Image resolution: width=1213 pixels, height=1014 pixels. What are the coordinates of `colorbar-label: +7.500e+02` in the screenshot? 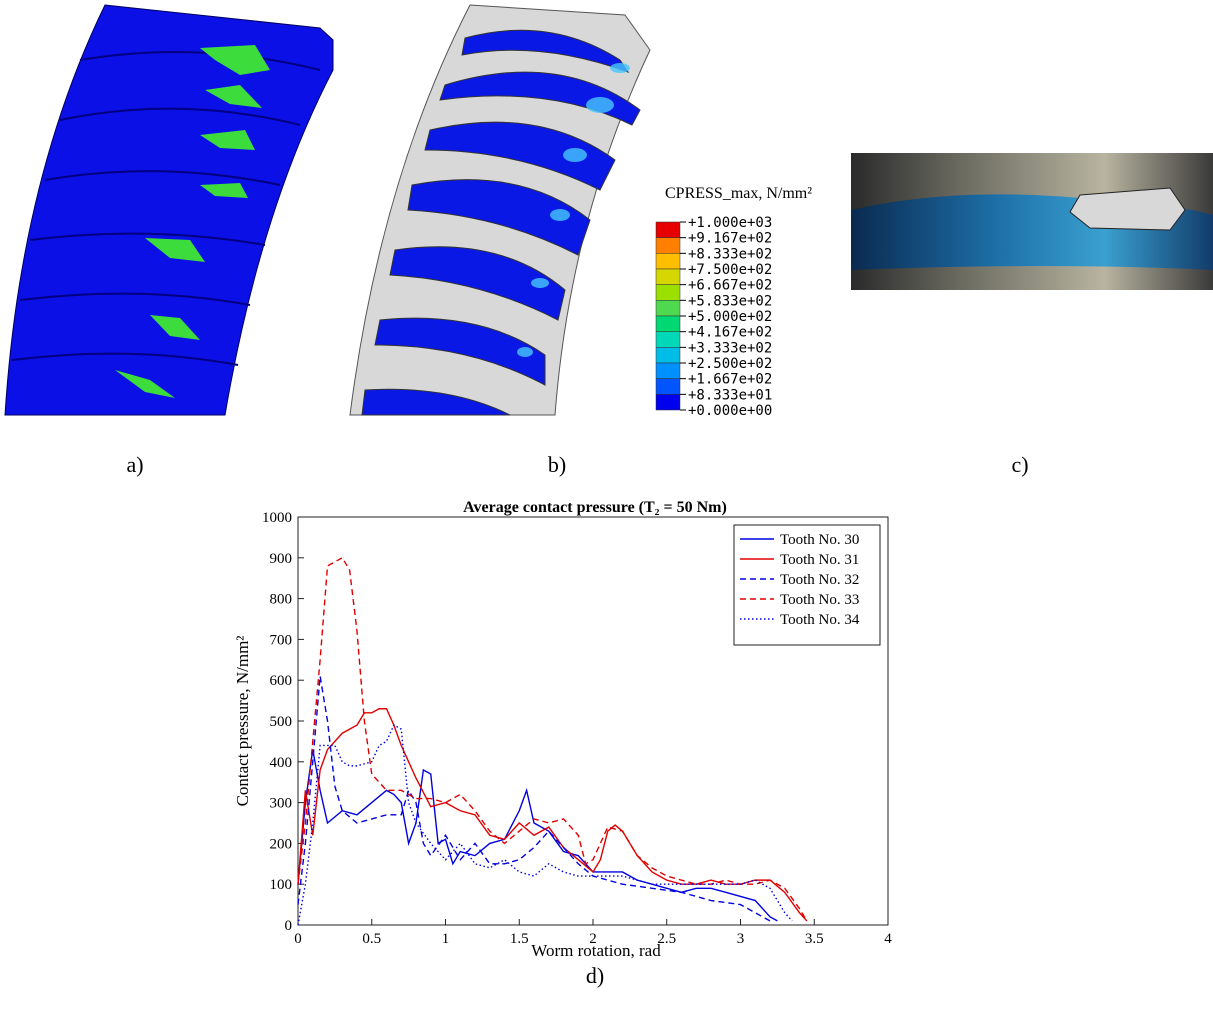 It's located at (730, 270).